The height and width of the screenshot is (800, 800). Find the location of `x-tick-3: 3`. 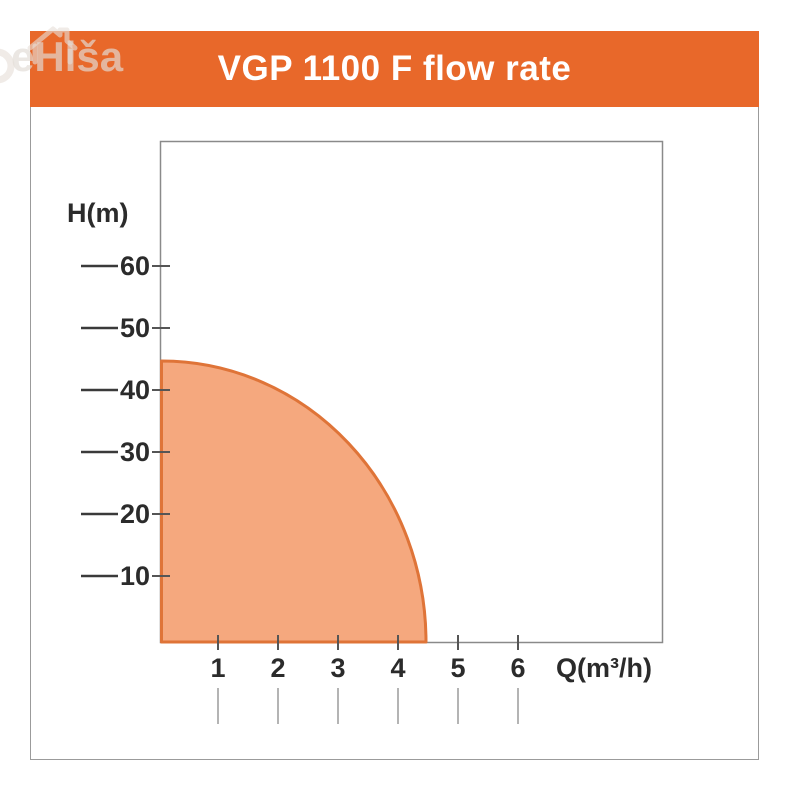

x-tick-3: 3 is located at coordinates (338, 679).